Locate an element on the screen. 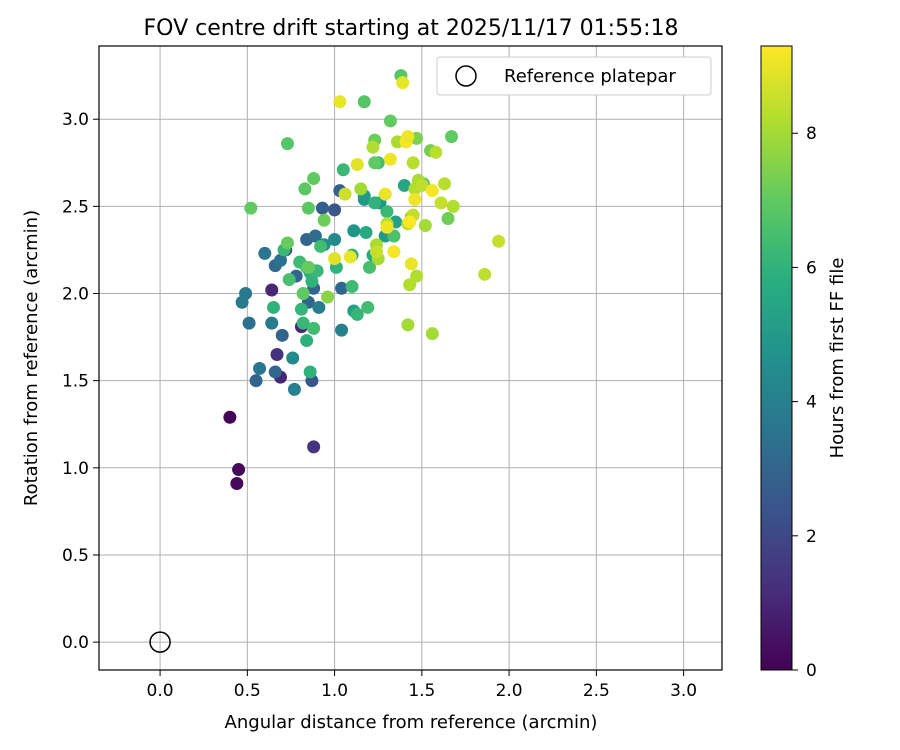  legend-reference-marker is located at coordinates (466, 76).